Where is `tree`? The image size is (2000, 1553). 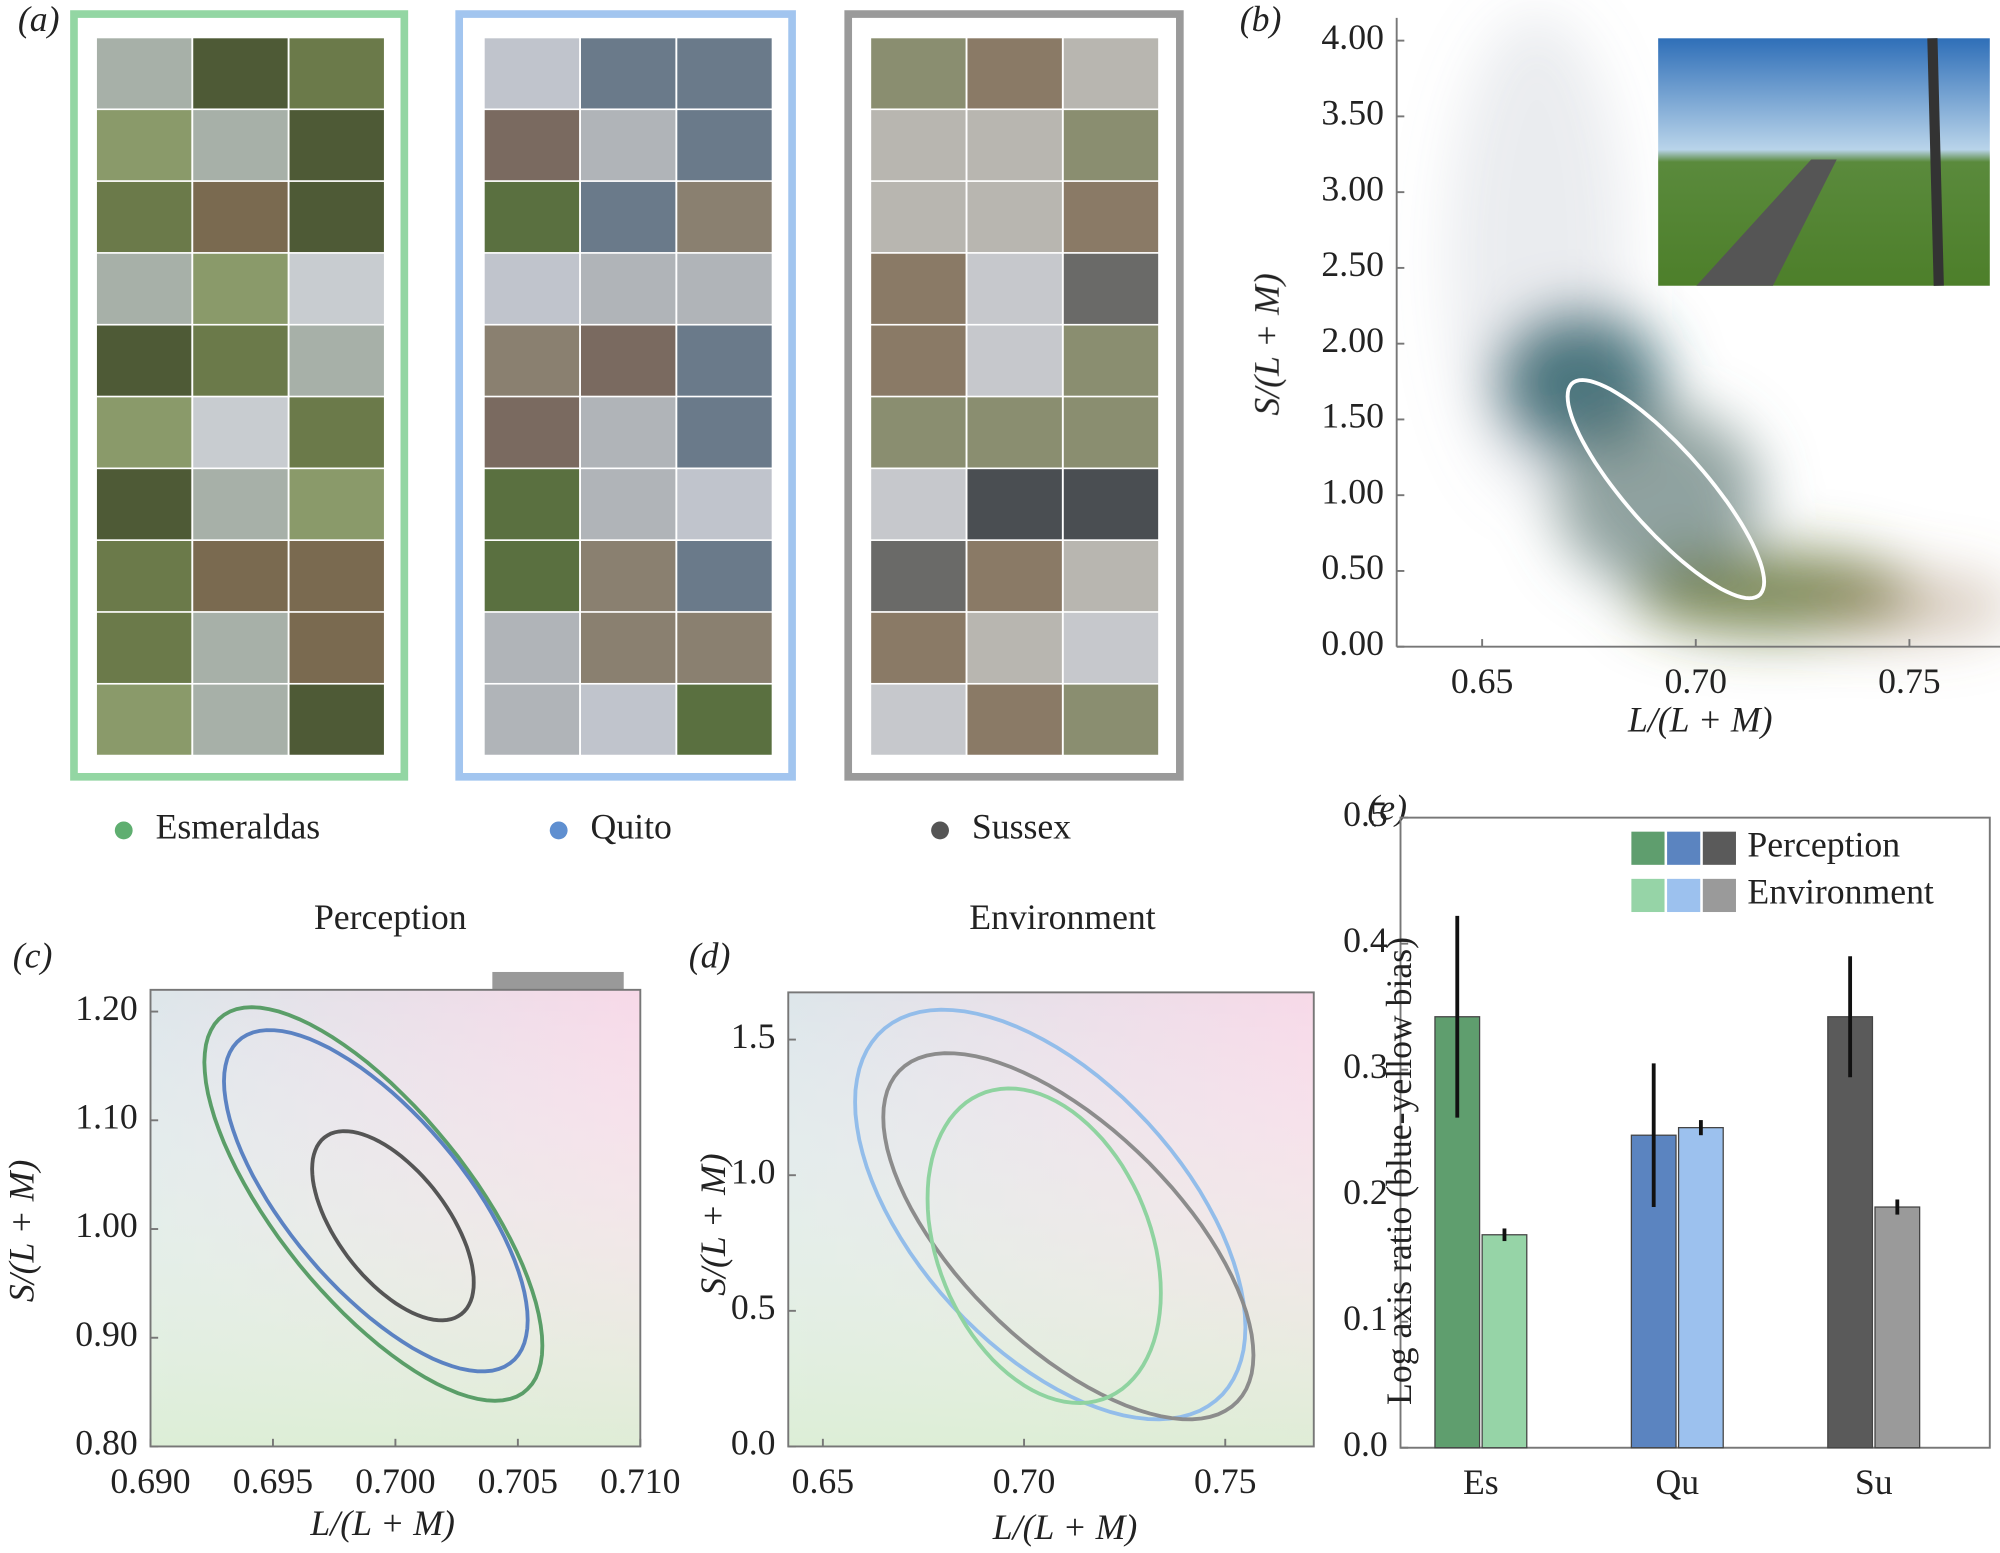 tree is located at coordinates (1935, 162).